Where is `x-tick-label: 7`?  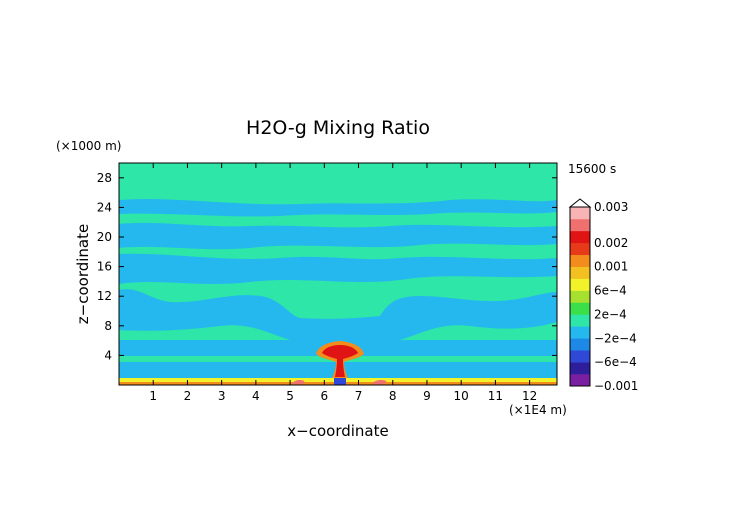 x-tick-label: 7 is located at coordinates (359, 396).